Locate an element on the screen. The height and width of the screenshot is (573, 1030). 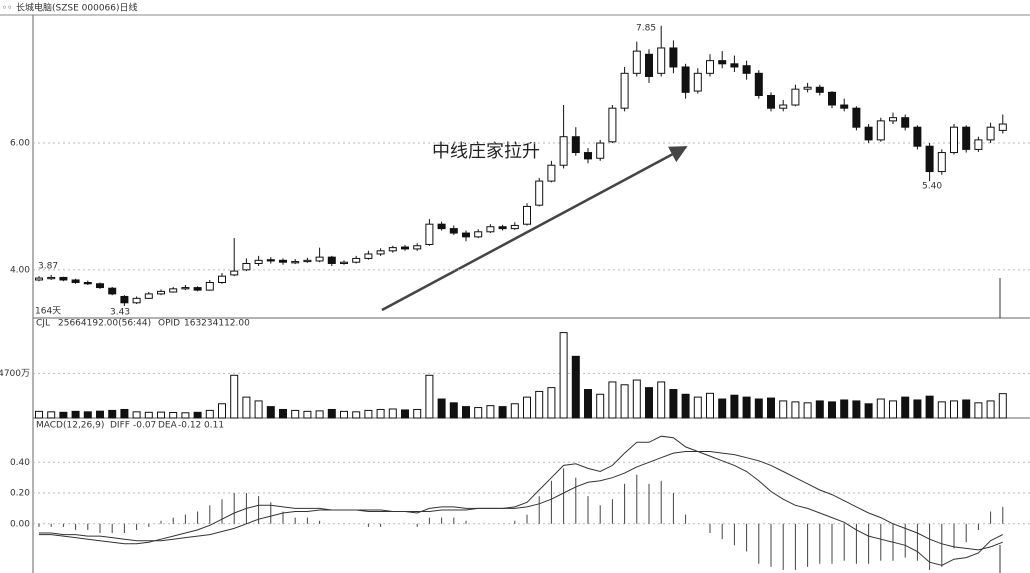
price-annotation: 5.40 is located at coordinates (932, 187).